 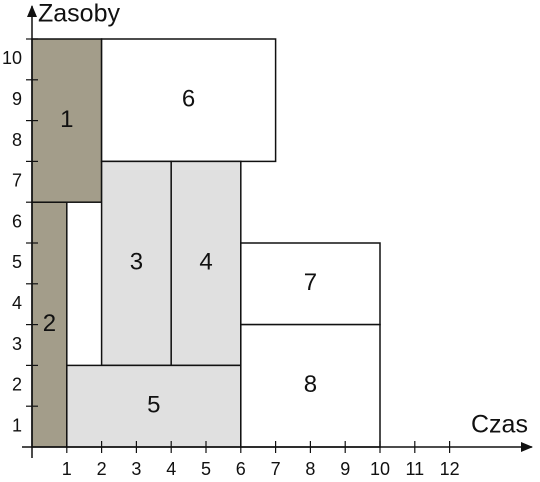 What do you see at coordinates (17, 344) in the screenshot?
I see `y-tick-label: 3` at bounding box center [17, 344].